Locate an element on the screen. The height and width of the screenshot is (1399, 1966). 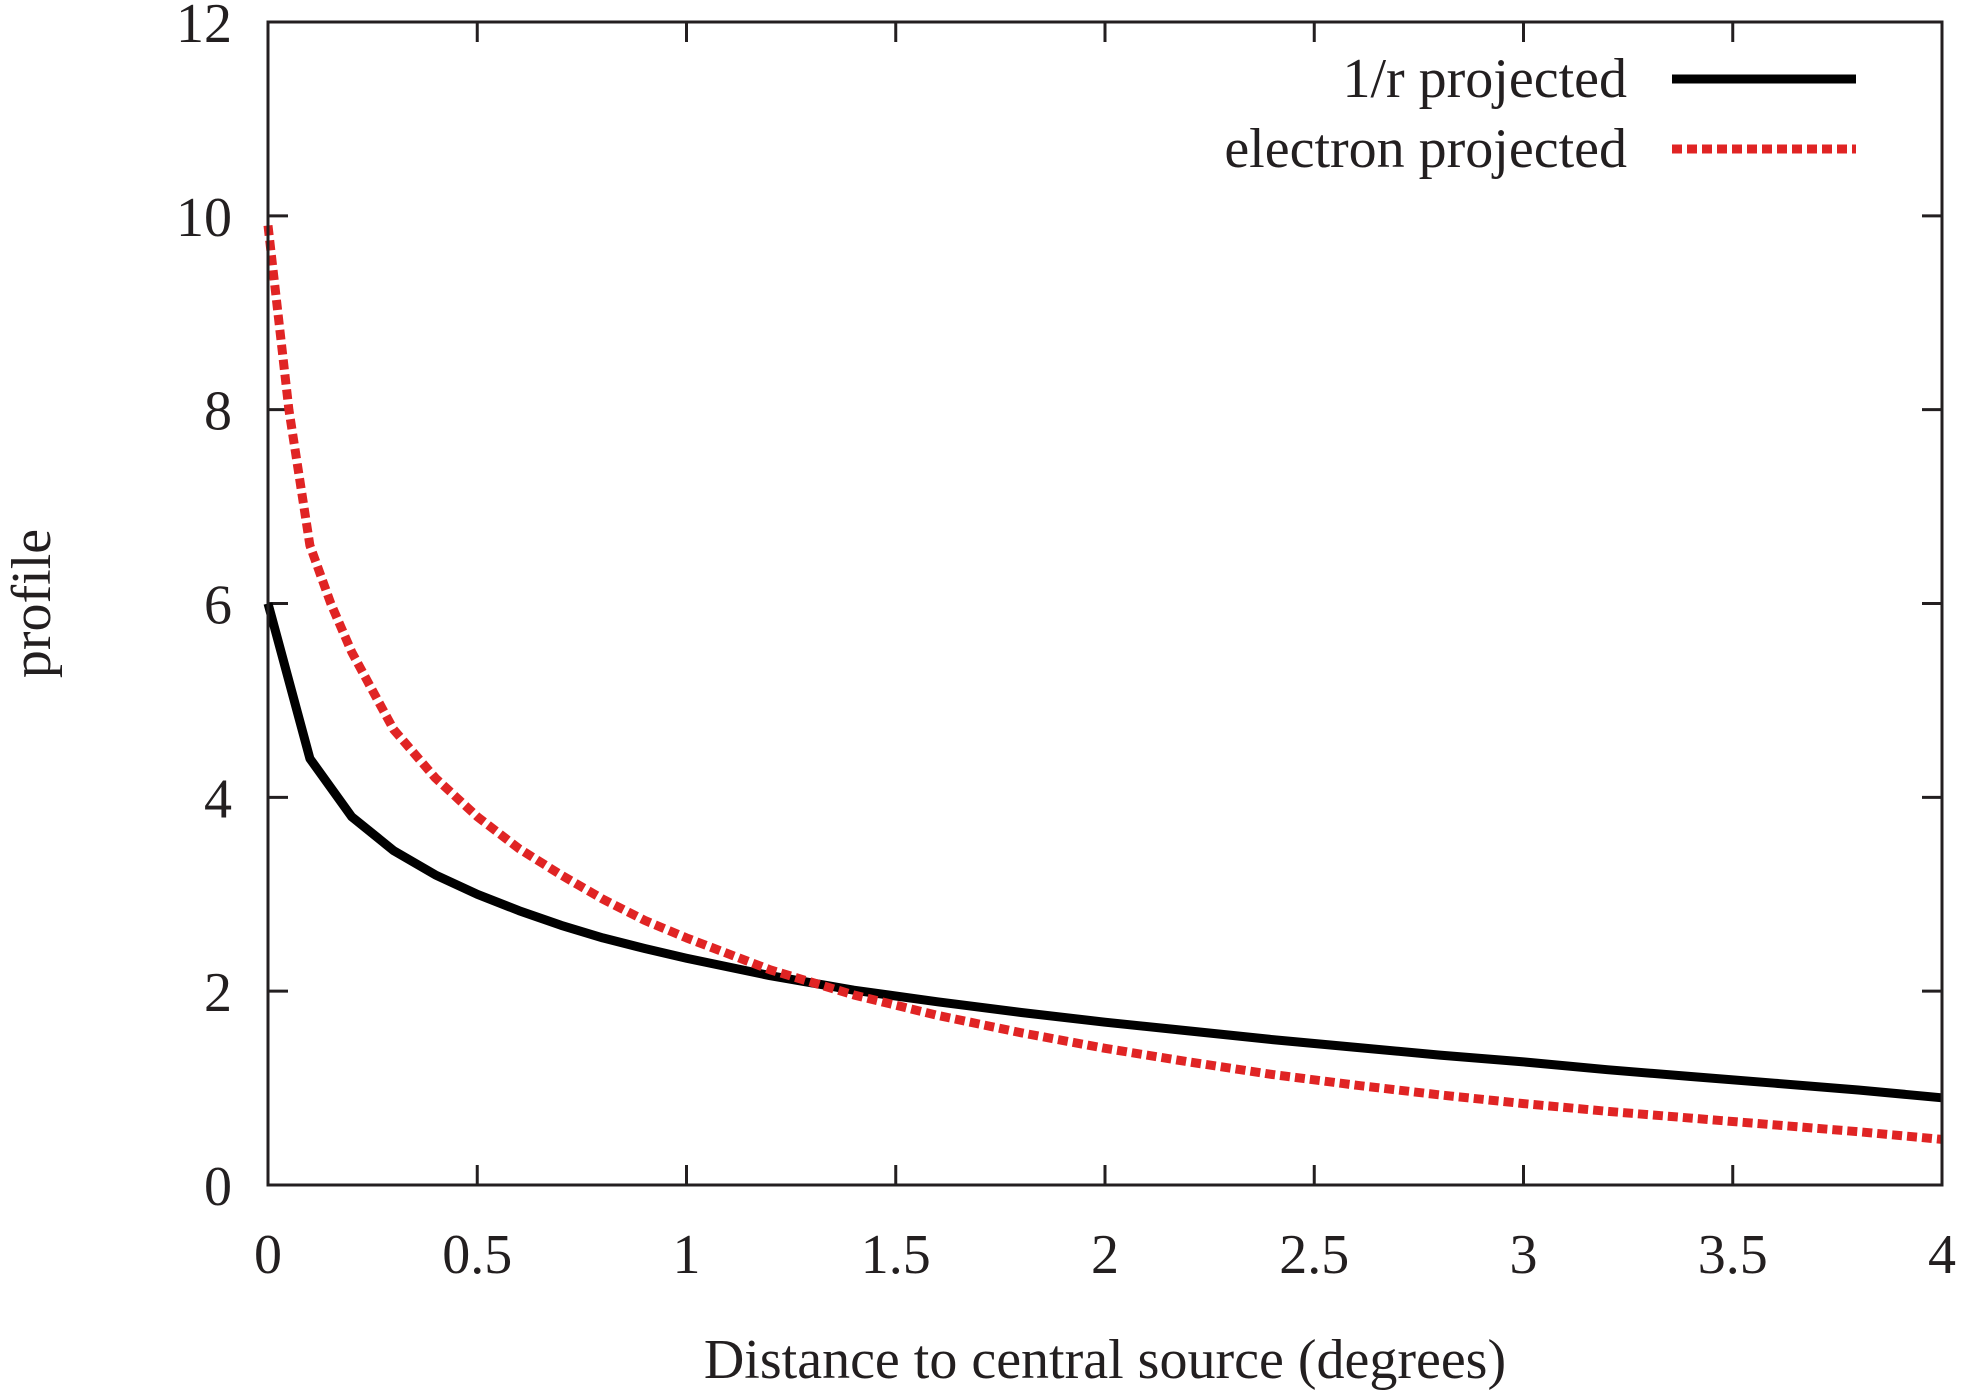
x-tick-label: 0 is located at coordinates (268, 1255).